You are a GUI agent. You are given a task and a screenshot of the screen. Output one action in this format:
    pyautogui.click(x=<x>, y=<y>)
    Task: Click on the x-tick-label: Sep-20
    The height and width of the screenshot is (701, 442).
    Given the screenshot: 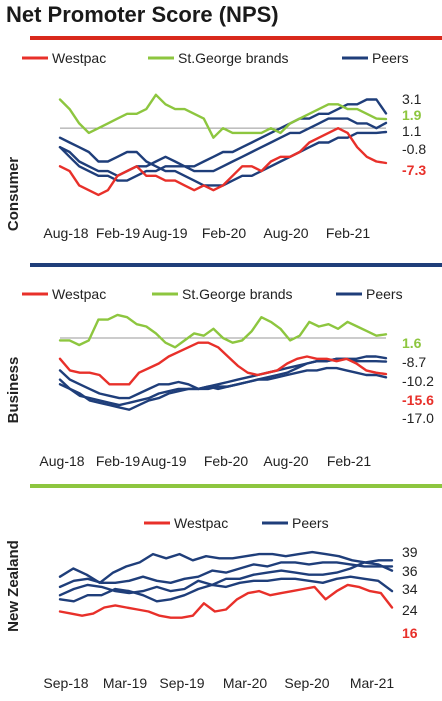 What is the action you would take?
    pyautogui.click(x=306, y=683)
    